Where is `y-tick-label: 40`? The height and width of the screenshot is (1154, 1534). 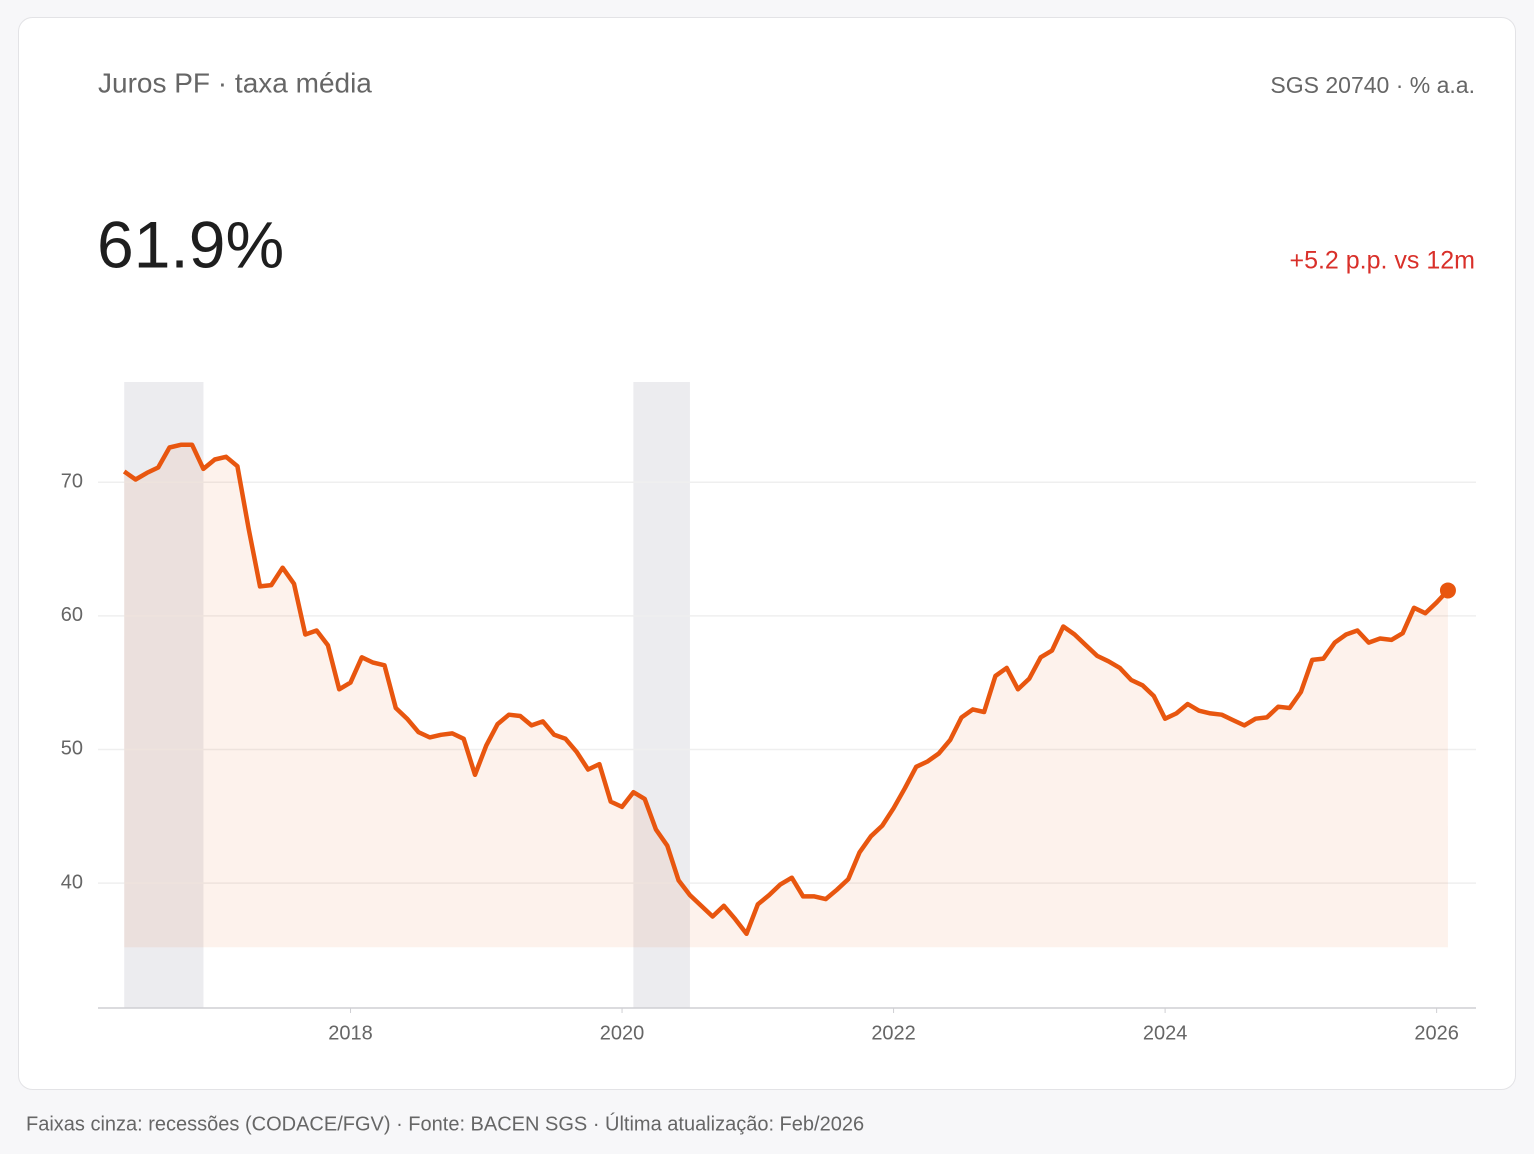 y-tick-label: 40 is located at coordinates (72, 882).